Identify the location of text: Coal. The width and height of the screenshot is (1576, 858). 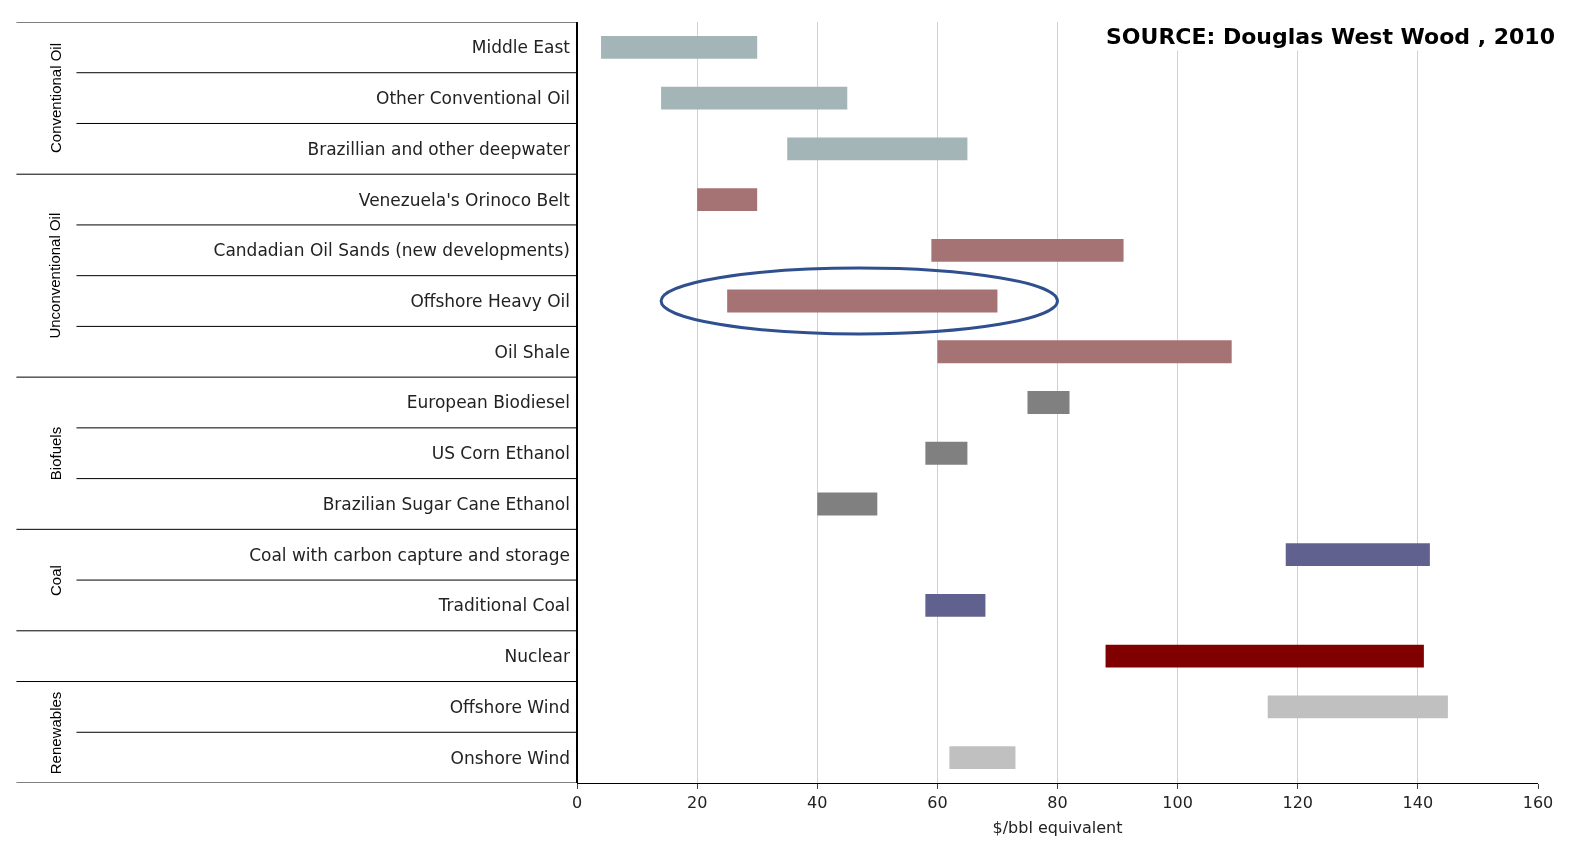
(55, 581).